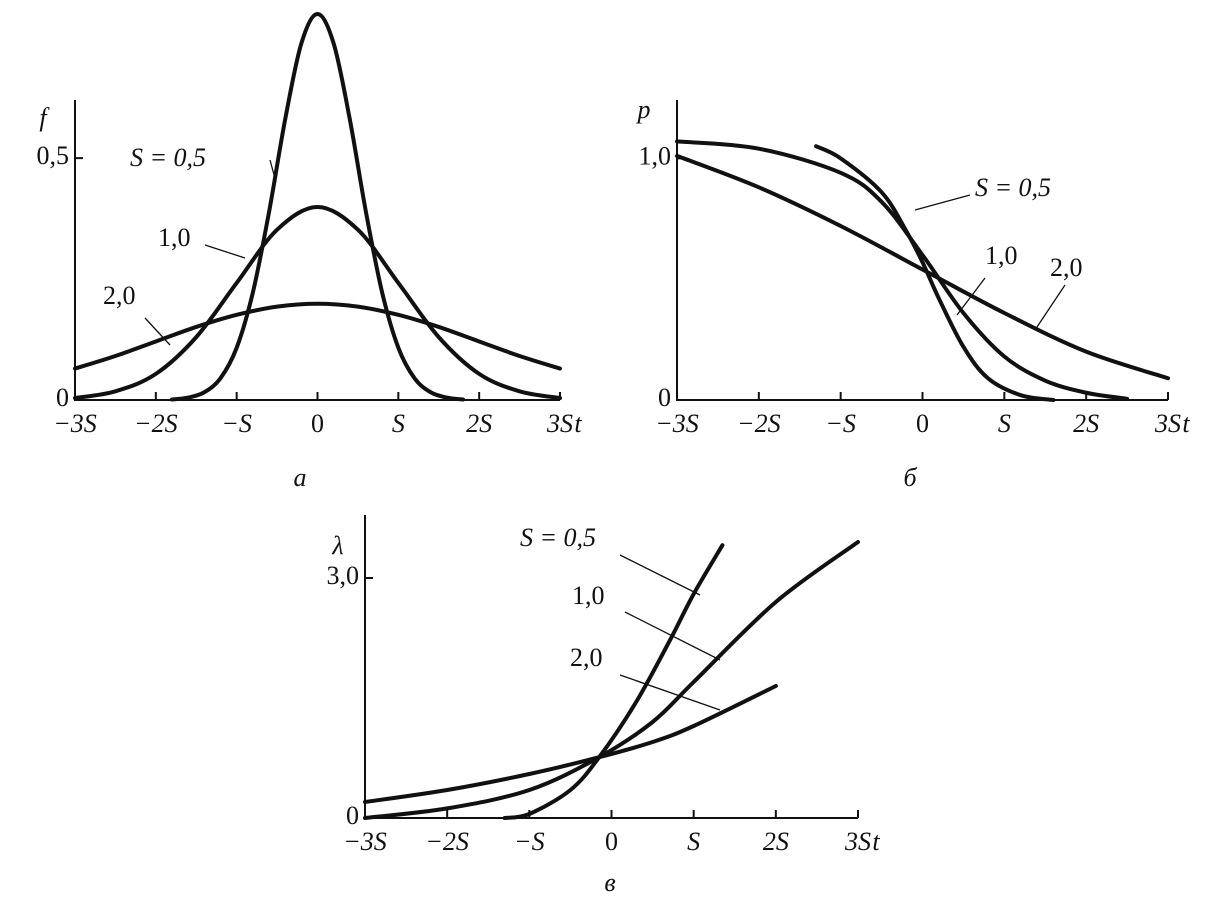 The width and height of the screenshot is (1223, 907). What do you see at coordinates (44, 117) in the screenshot?
I see `y-axis-label: f` at bounding box center [44, 117].